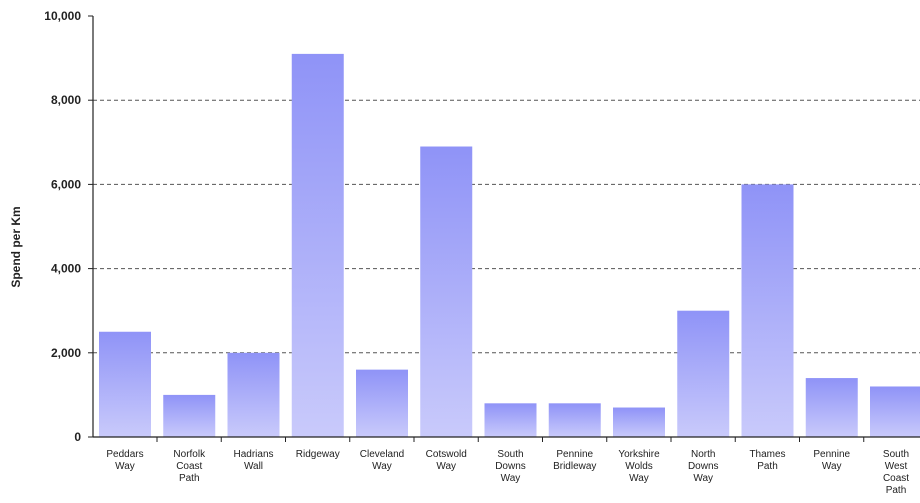 The width and height of the screenshot is (920, 503). I want to click on x-category-label-line: Wolds, so click(639, 466).